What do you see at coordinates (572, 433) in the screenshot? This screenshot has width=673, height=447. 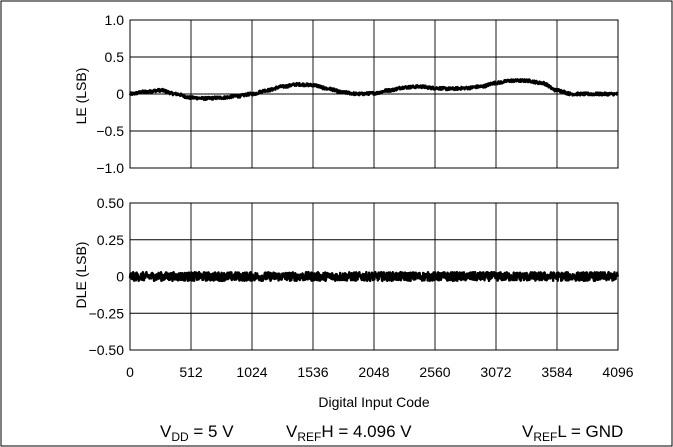 I see `condition-vrefl: VREFL = GND` at bounding box center [572, 433].